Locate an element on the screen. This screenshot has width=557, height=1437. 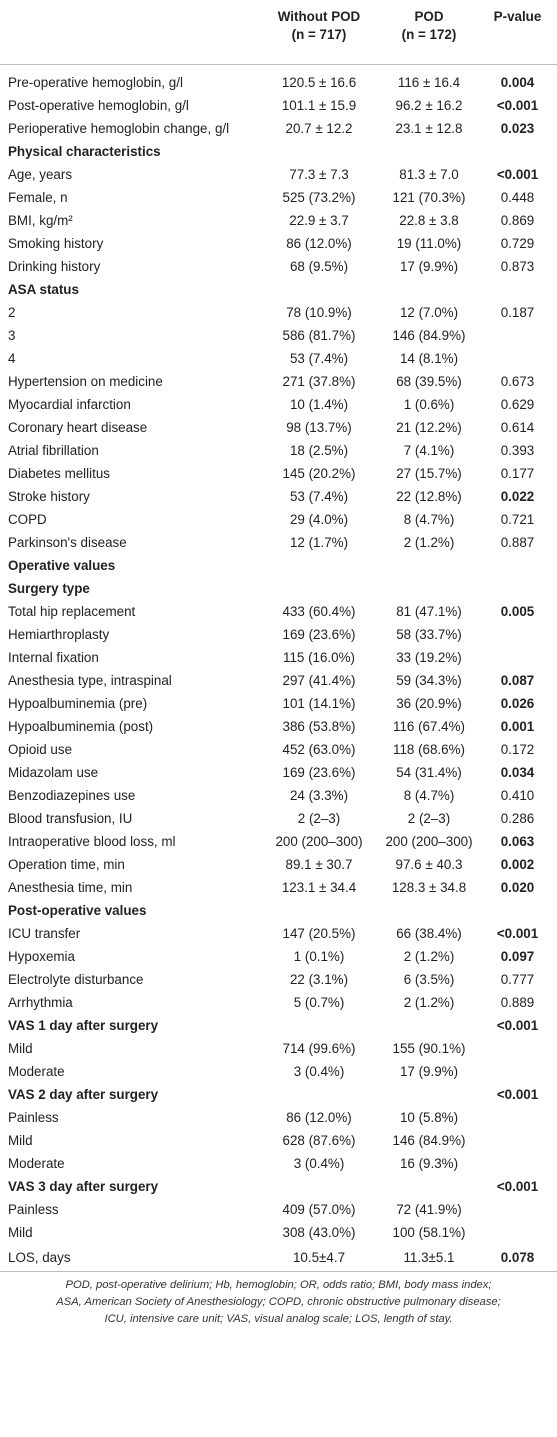
row-label: Anesthesia time, min is located at coordinates (70, 887).